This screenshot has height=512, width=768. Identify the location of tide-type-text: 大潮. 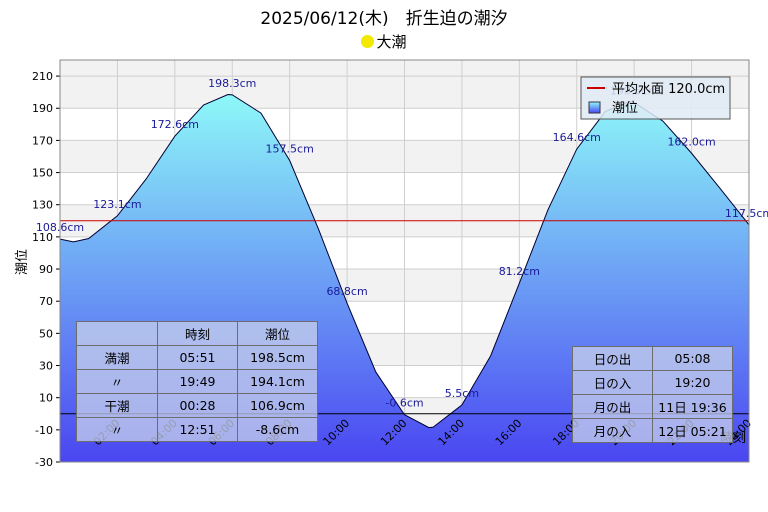
(391, 42).